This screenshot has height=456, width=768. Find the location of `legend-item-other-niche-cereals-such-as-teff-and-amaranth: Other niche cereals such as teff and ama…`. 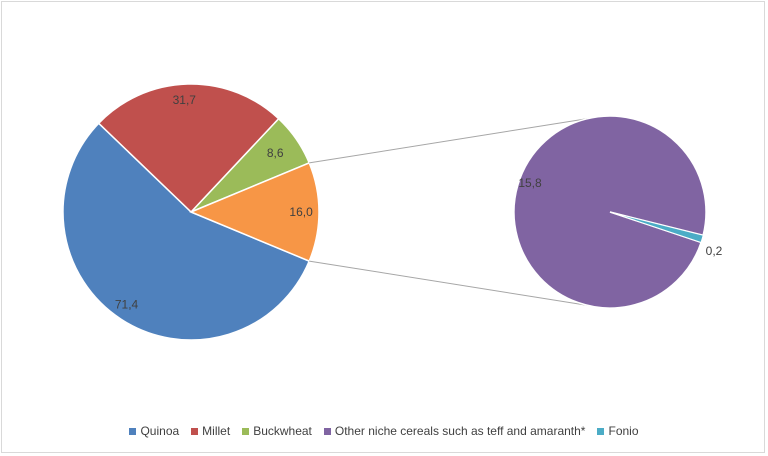

legend-item-other-niche-cereals-such-as-teff-and-amaranth: Other niche cereals such as teff and ama… is located at coordinates (454, 431).